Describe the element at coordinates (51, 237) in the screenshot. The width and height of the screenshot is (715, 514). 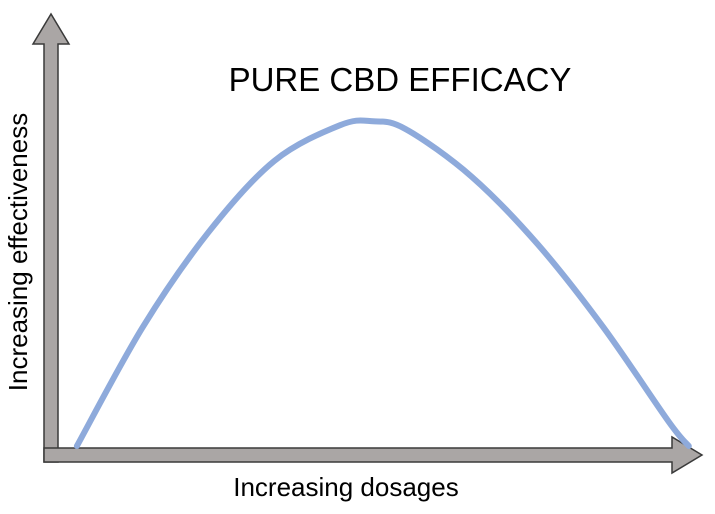
I see `y-axis-arrow` at that location.